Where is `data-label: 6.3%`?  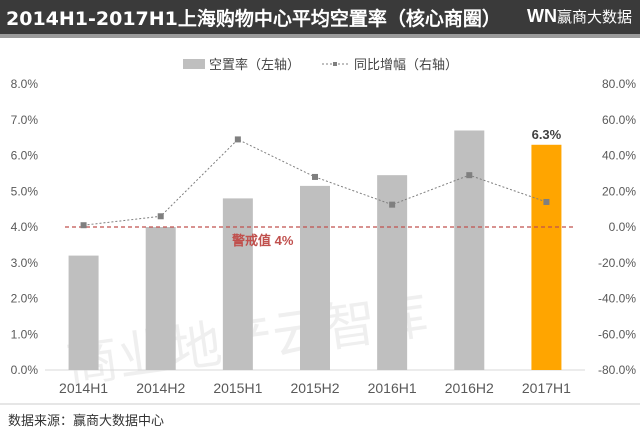 data-label: 6.3% is located at coordinates (547, 134).